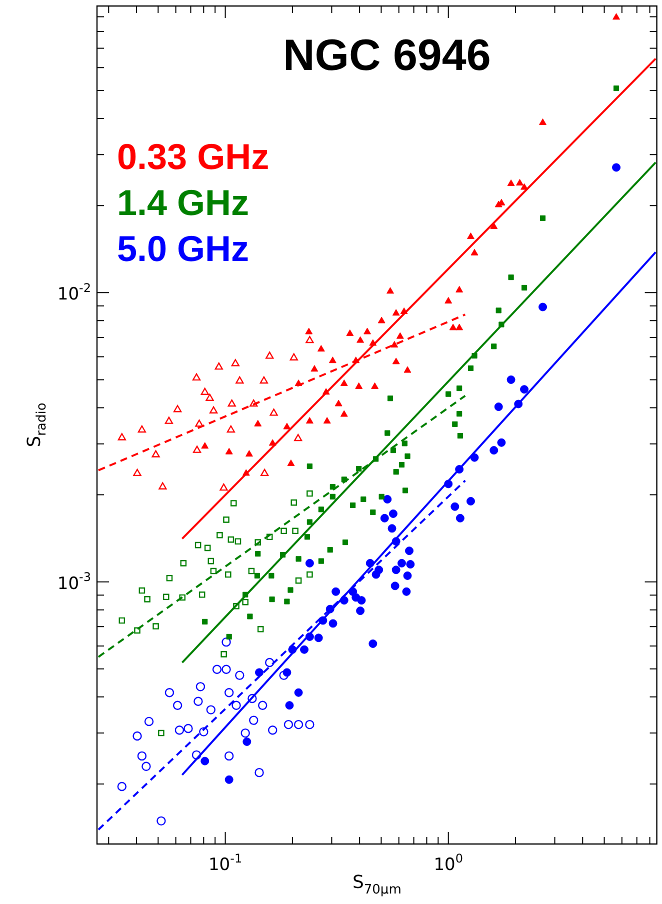 The image size is (662, 904). Describe the element at coordinates (183, 248) in the screenshot. I see `text: 5.0 GHz` at that location.